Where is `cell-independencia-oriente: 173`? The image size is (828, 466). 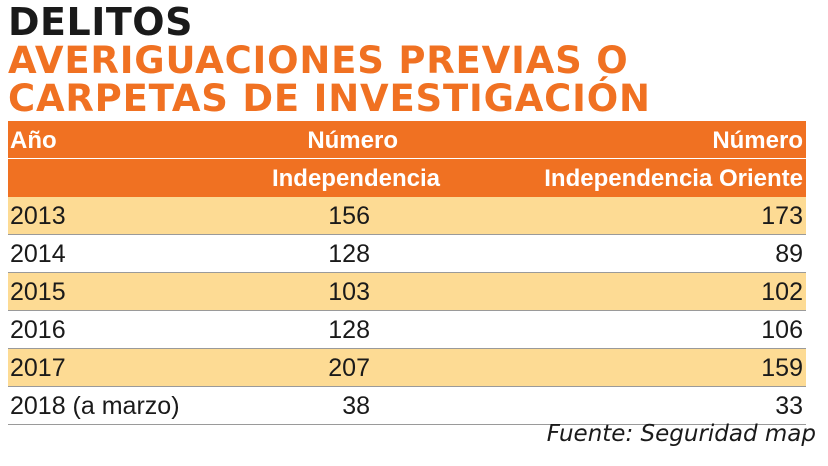 cell-independencia-oriente: 173 is located at coordinates (782, 216).